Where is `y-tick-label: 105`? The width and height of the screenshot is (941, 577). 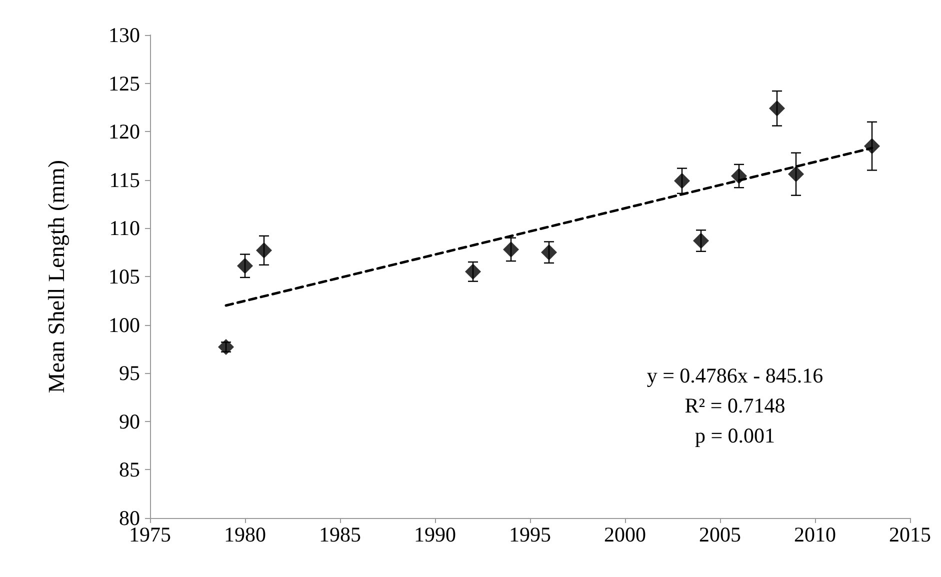 y-tick-label: 105 is located at coordinates (124, 276).